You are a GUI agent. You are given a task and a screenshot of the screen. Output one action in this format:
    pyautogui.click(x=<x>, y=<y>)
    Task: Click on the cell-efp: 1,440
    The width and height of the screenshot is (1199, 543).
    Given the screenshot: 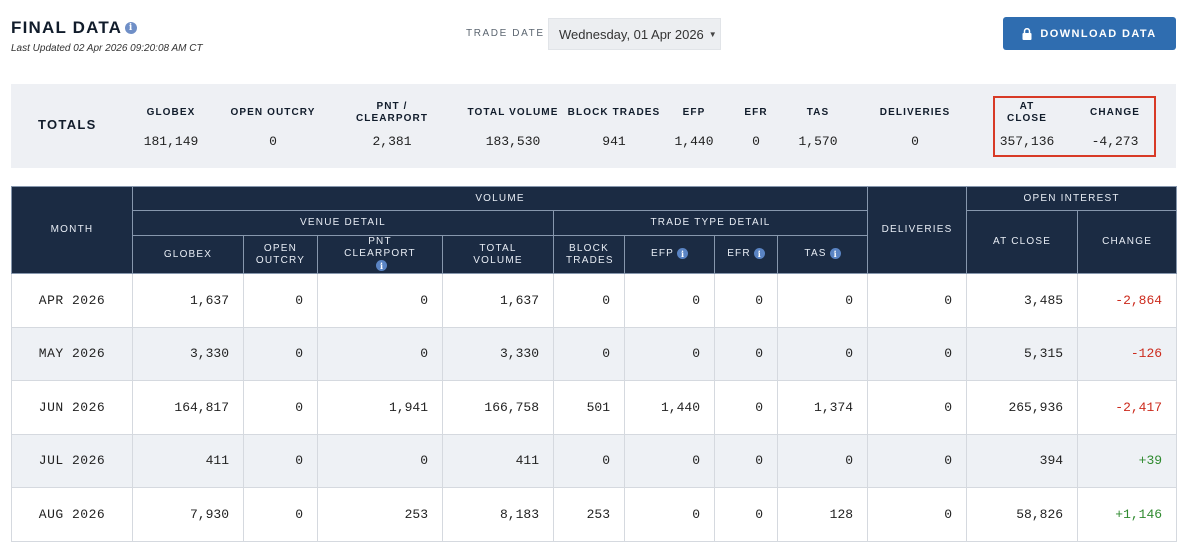 What is the action you would take?
    pyautogui.click(x=669, y=407)
    